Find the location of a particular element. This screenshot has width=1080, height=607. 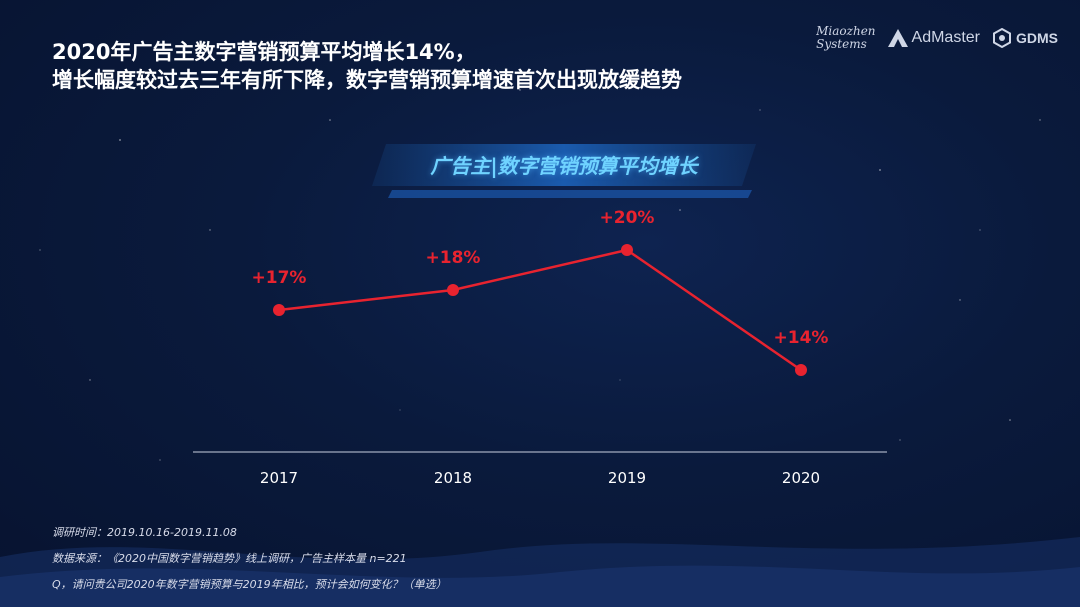

series-group: +17% +18% +20% +14% is located at coordinates (540, 292).